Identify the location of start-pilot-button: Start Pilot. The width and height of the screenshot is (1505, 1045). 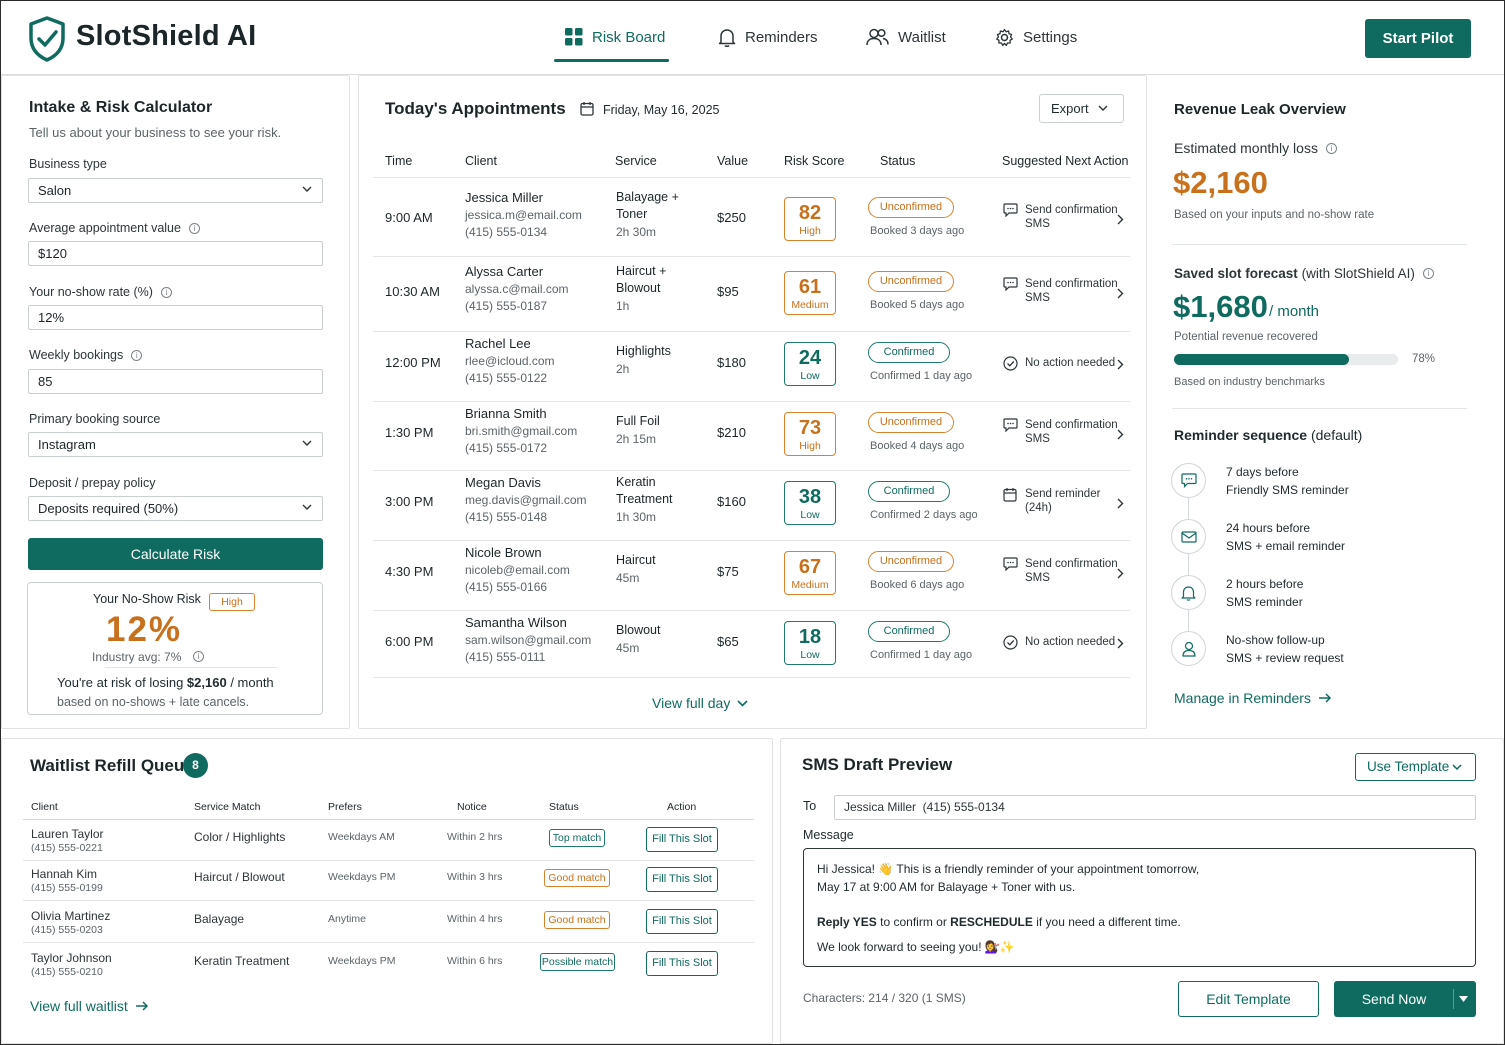
(1418, 38).